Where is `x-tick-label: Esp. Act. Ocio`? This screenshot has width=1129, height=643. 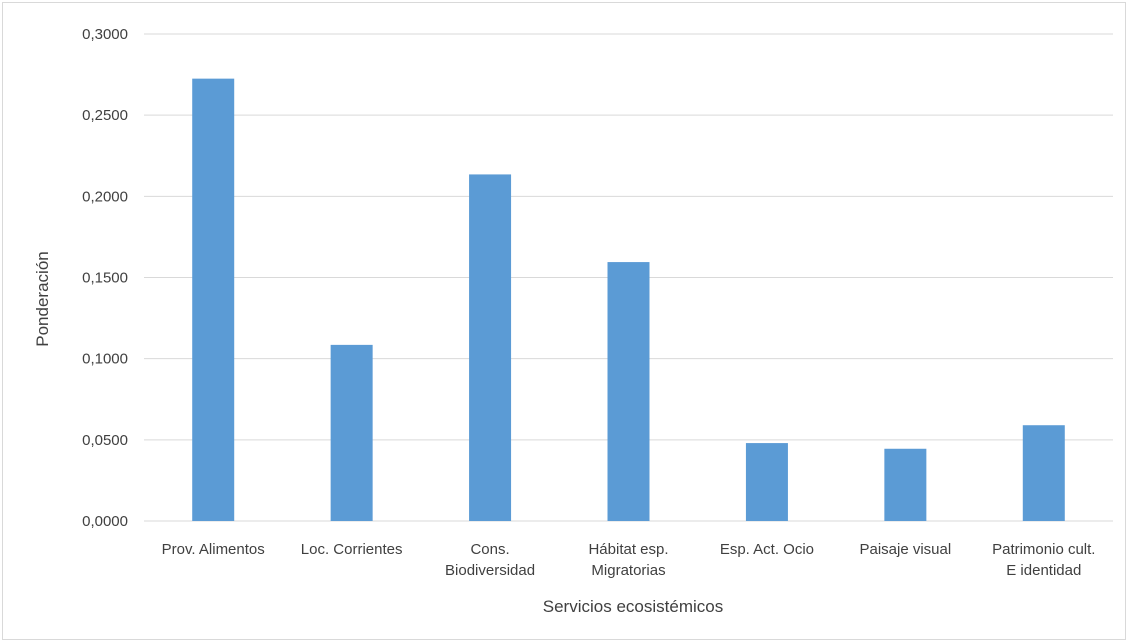
x-tick-label: Esp. Act. Ocio is located at coordinates (767, 549).